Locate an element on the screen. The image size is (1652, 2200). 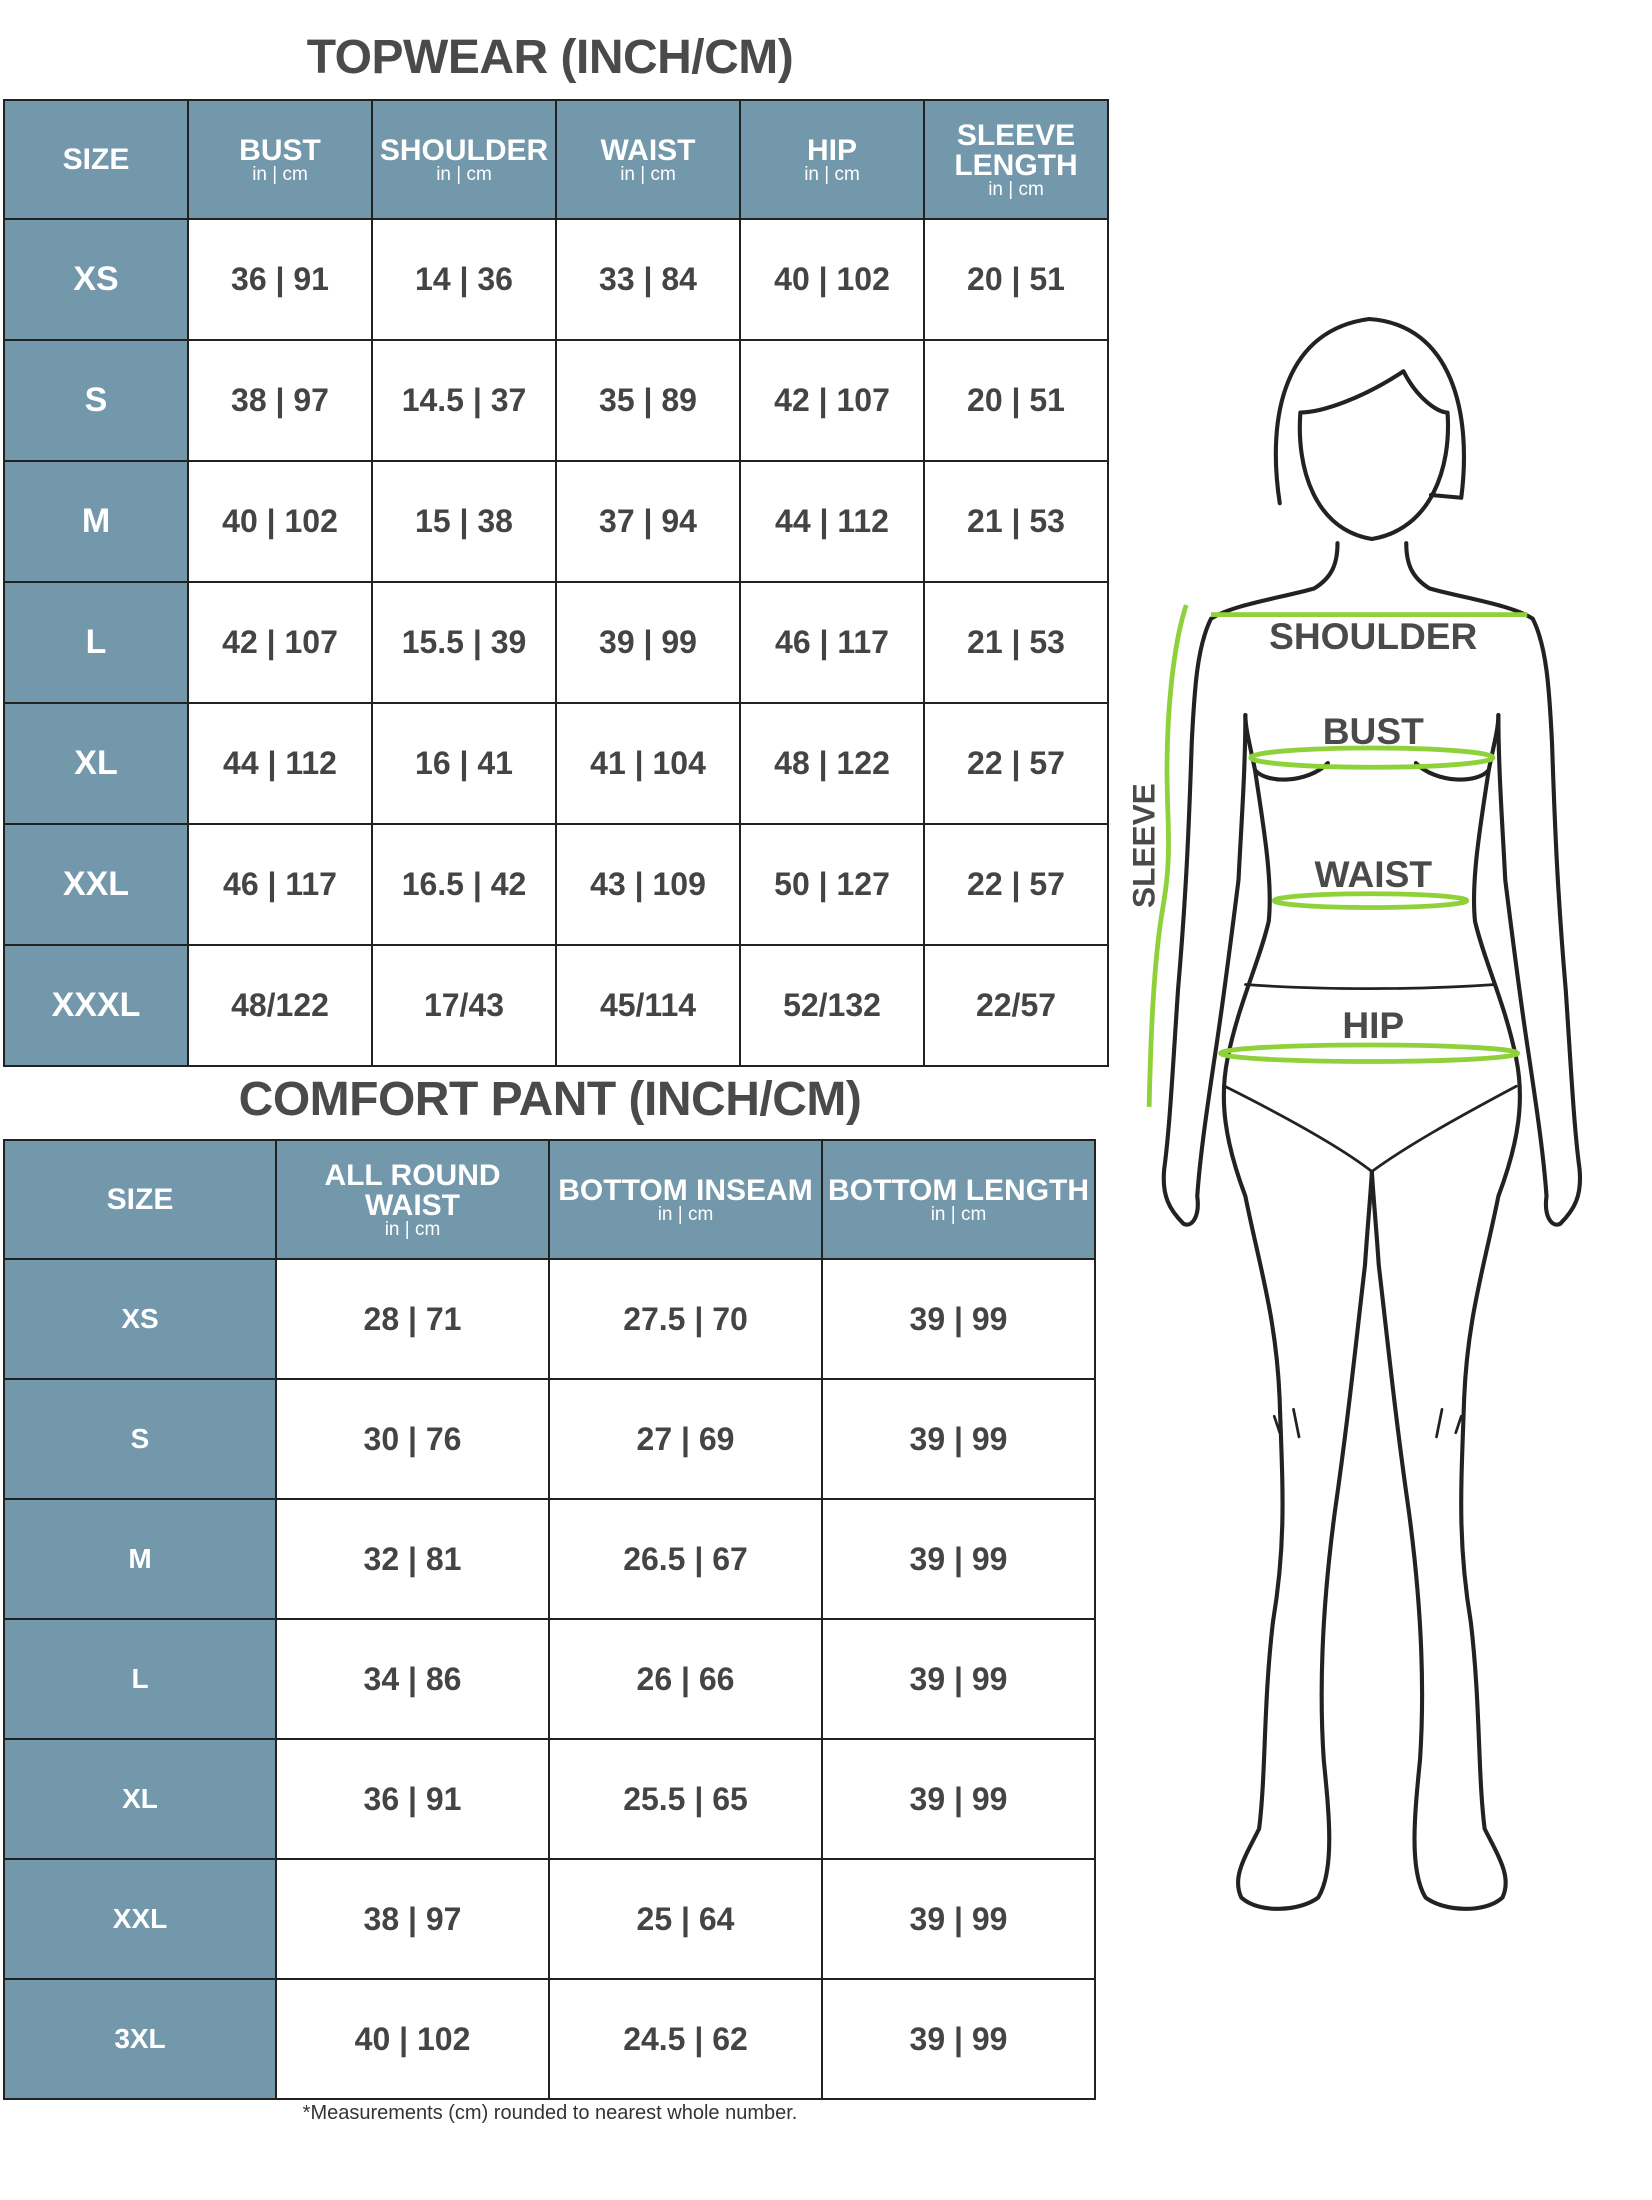
measurement-cell: 35 | 89 is located at coordinates (648, 400).